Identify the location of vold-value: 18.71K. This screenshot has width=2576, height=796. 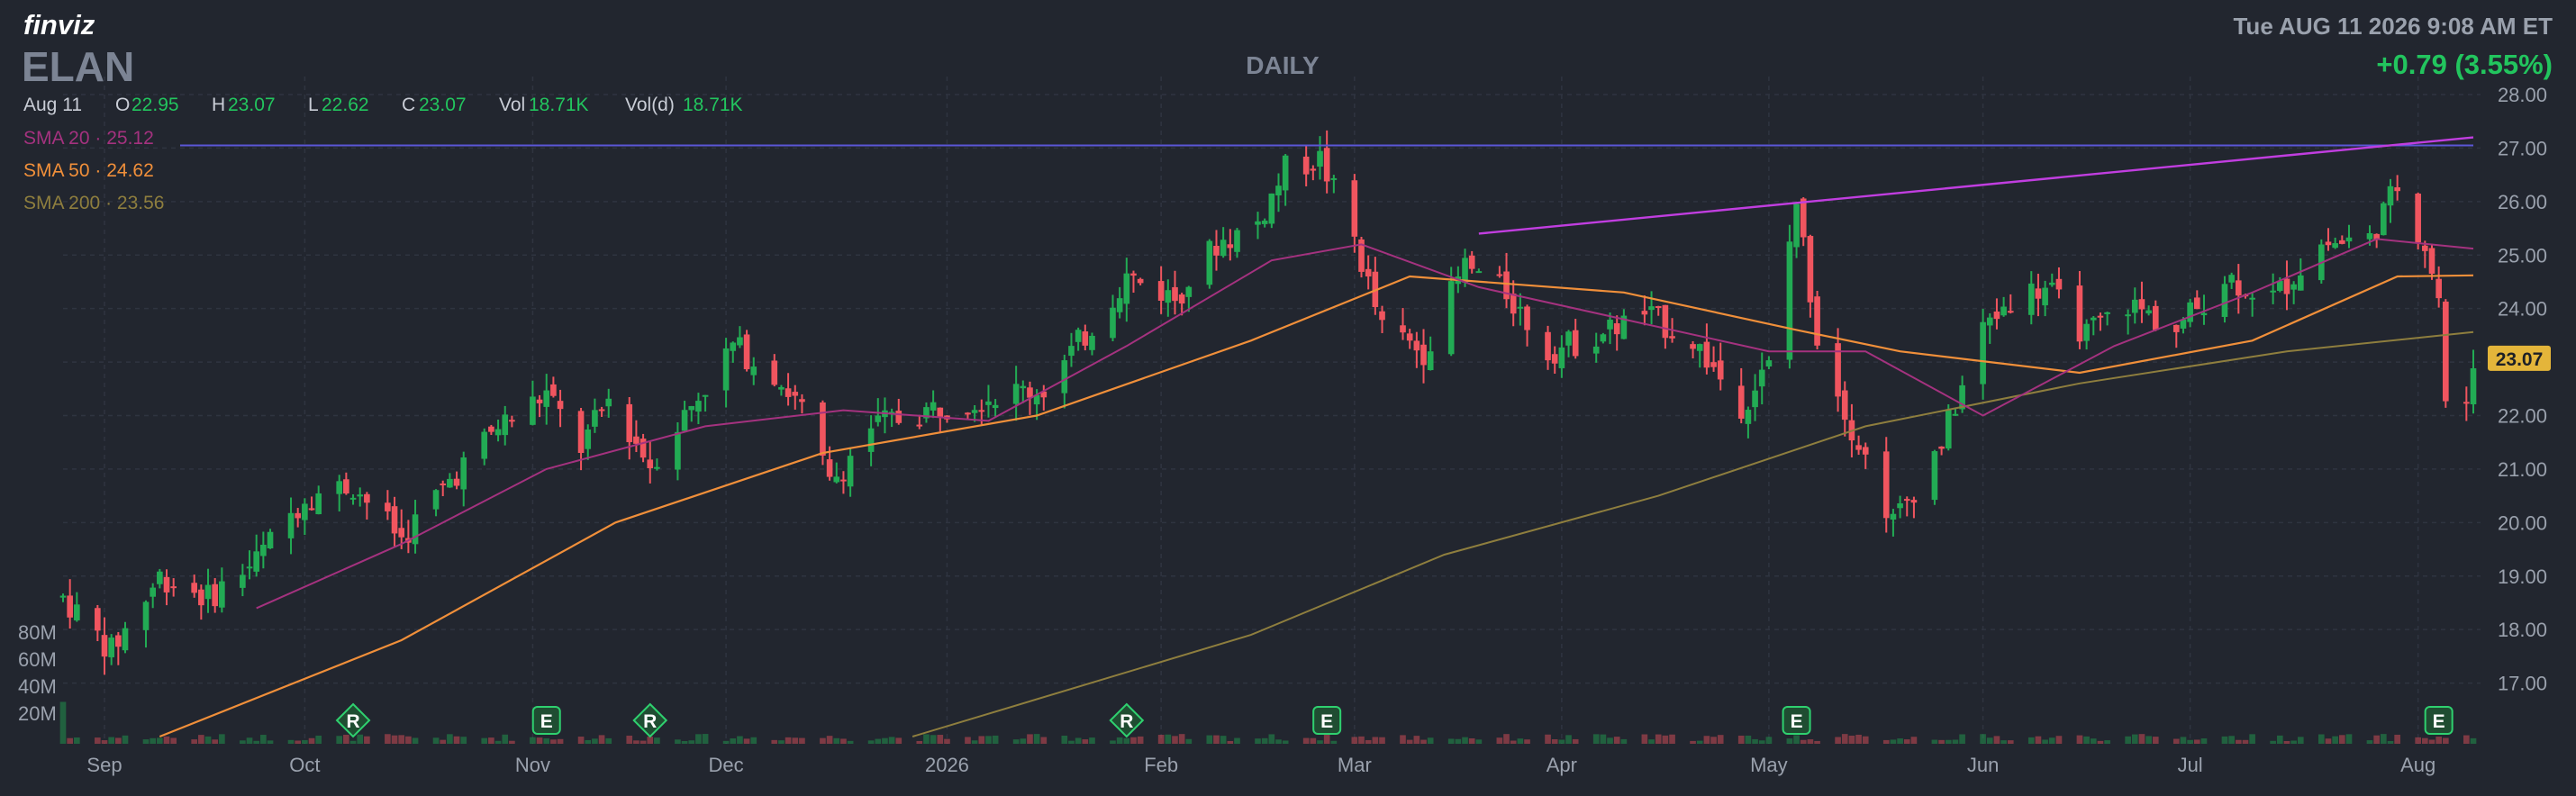
(713, 105).